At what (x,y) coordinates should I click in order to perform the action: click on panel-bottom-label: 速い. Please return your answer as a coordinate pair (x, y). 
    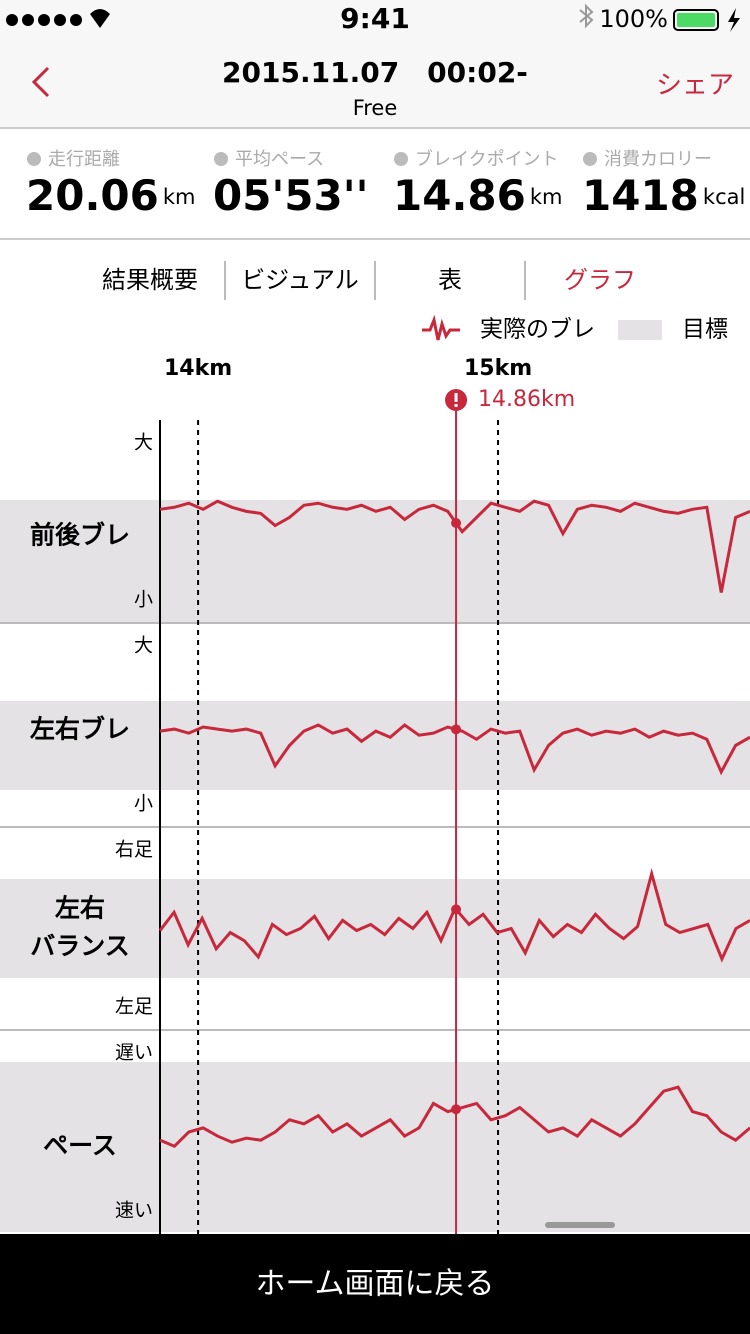
    Looking at the image, I should click on (134, 1211).